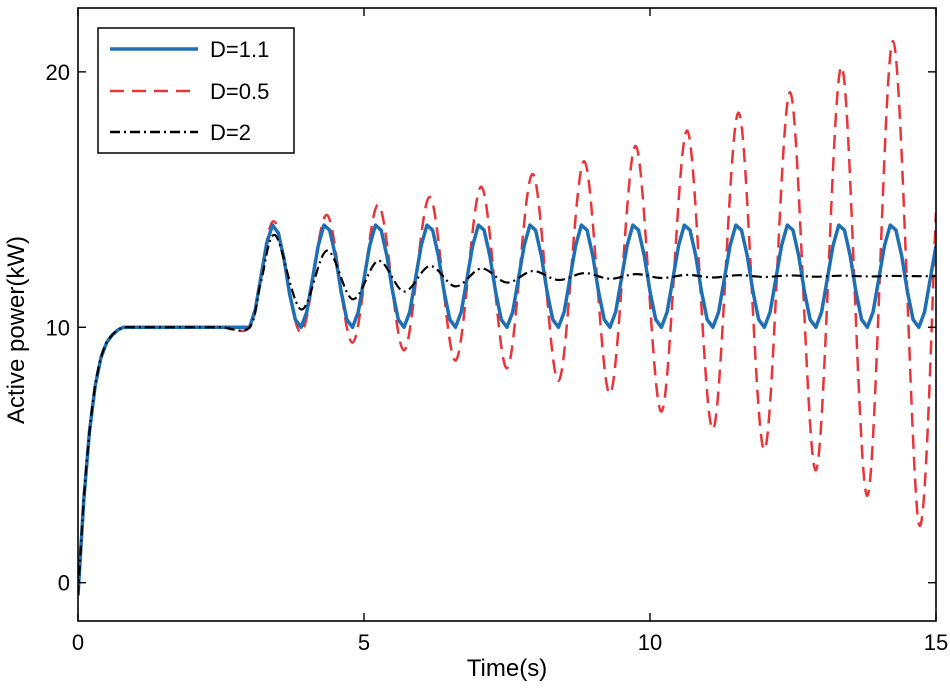 The height and width of the screenshot is (697, 950). Describe the element at coordinates (364, 642) in the screenshot. I see `x-tick-label: 5` at that location.